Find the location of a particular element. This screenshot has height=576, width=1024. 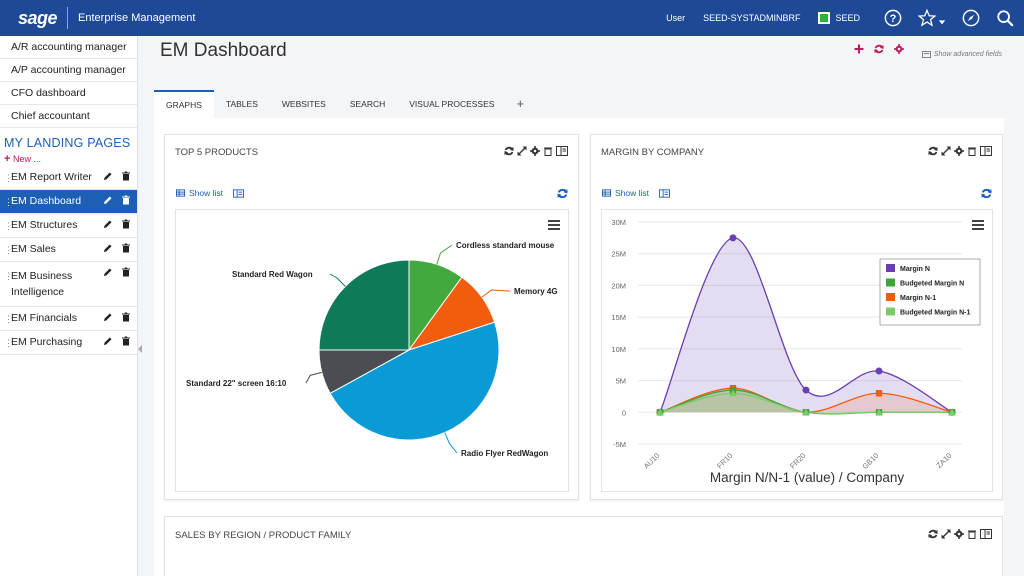

landing-page-em-report-writer: ⋮ EM Report Writer is located at coordinates (68, 178).